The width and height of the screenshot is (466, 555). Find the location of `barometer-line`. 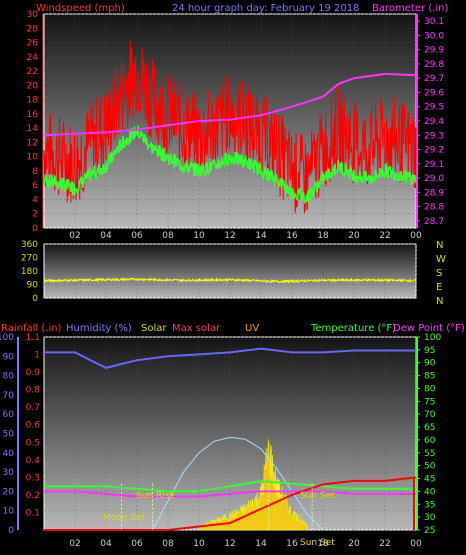

barometer-line is located at coordinates (230, 104).